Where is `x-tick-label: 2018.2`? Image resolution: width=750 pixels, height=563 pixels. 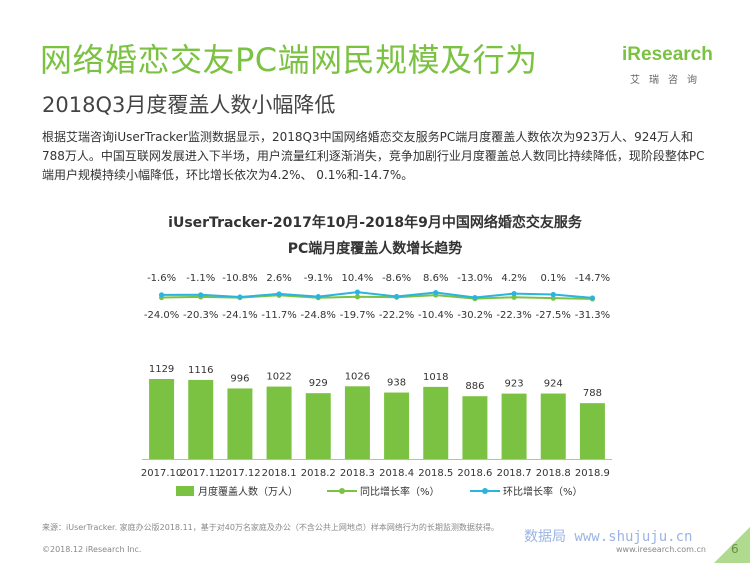
x-tick-label: 2018.2 is located at coordinates (318, 473).